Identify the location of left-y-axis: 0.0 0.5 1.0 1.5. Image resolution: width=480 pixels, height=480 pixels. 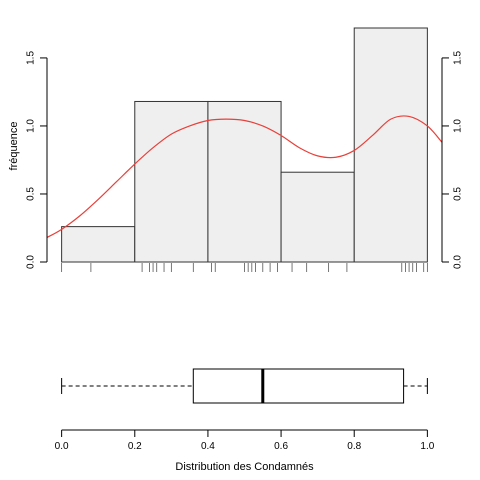
(37, 160).